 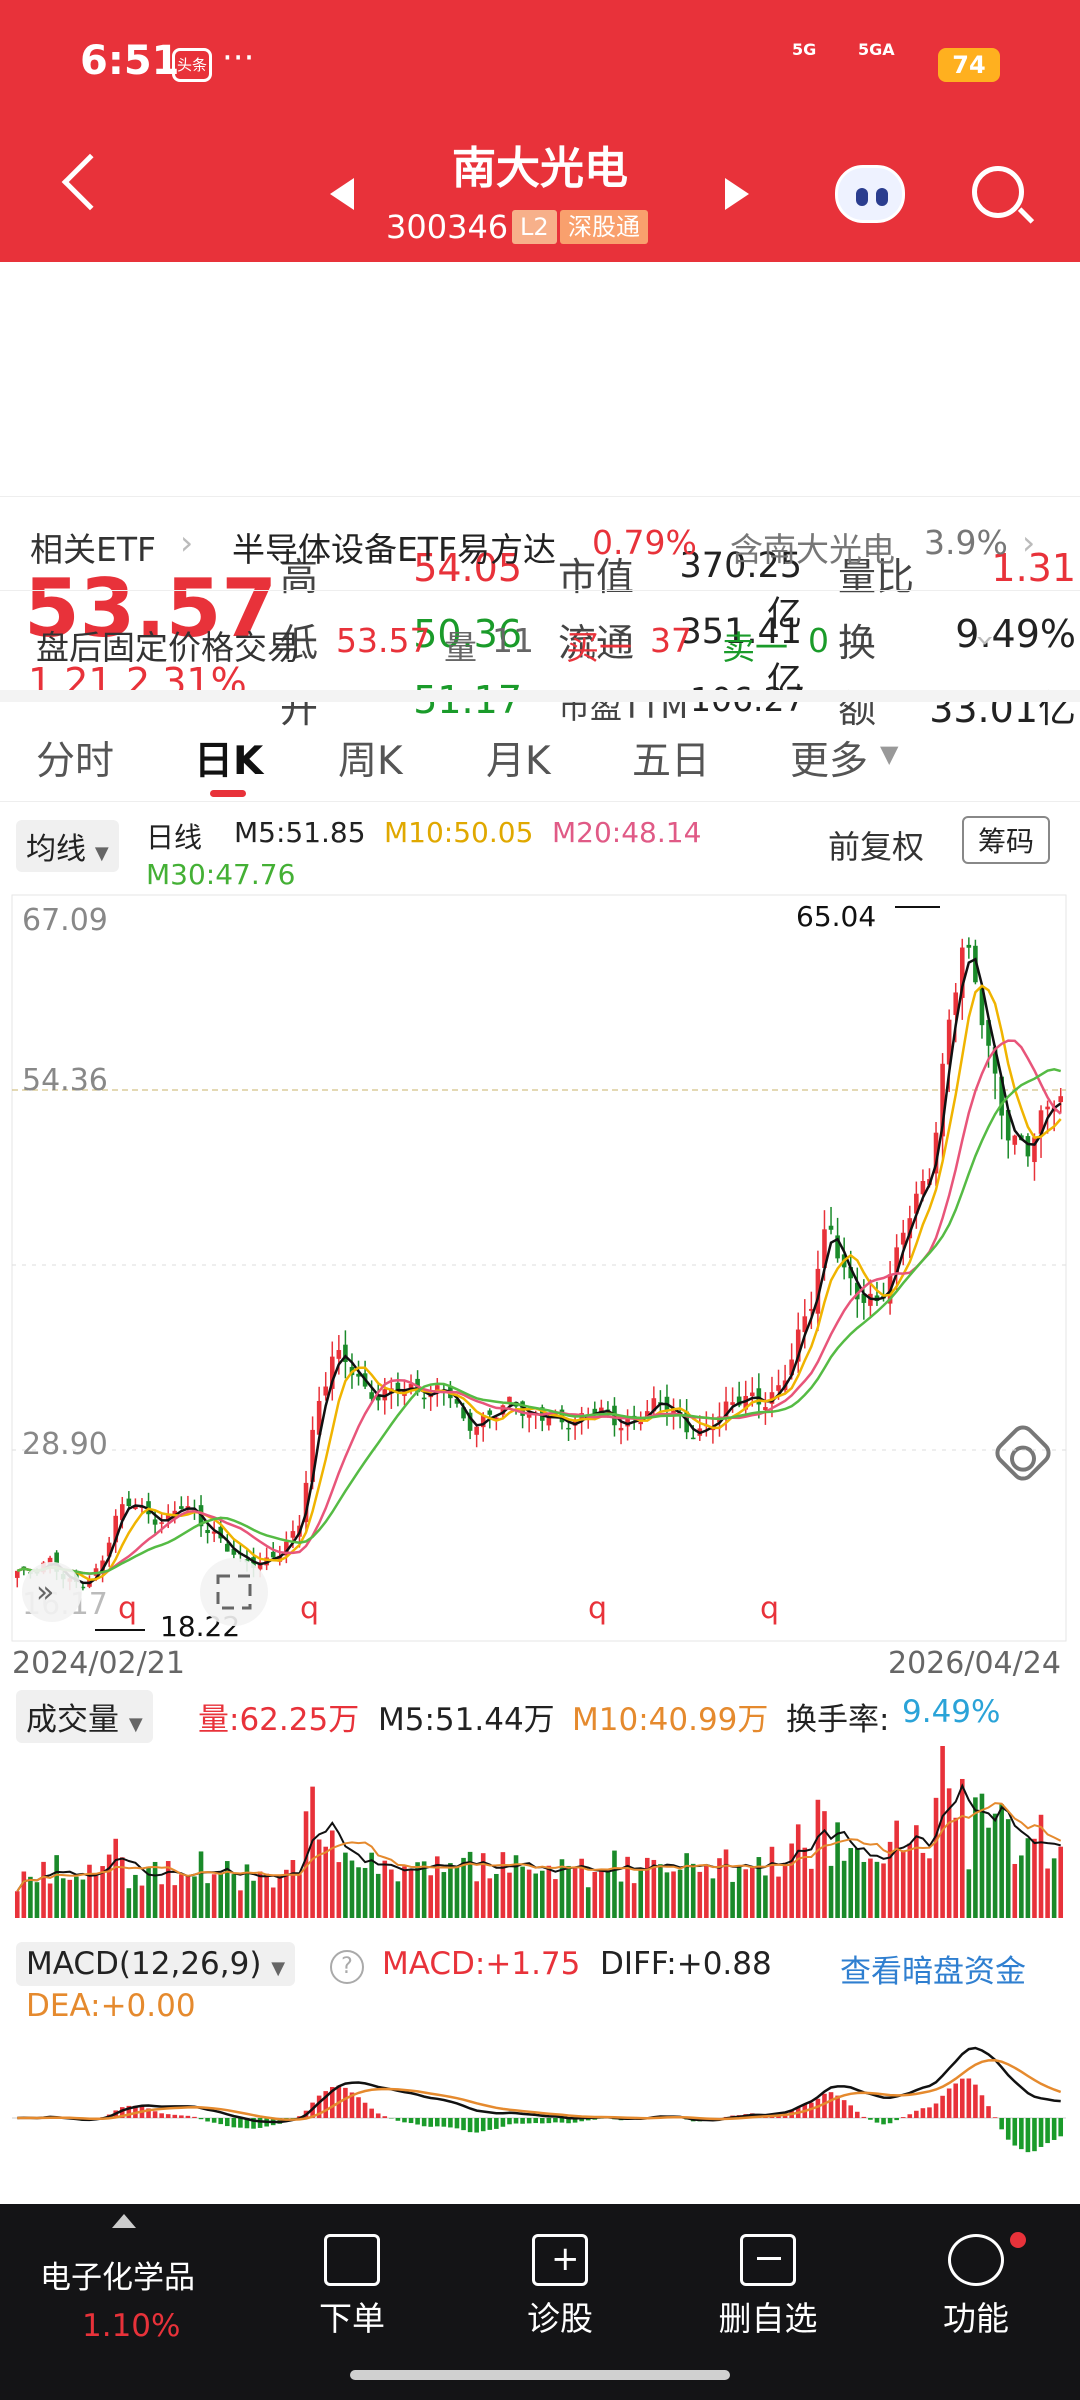 What do you see at coordinates (976, 2287) in the screenshot?
I see `function-button: 功能` at bounding box center [976, 2287].